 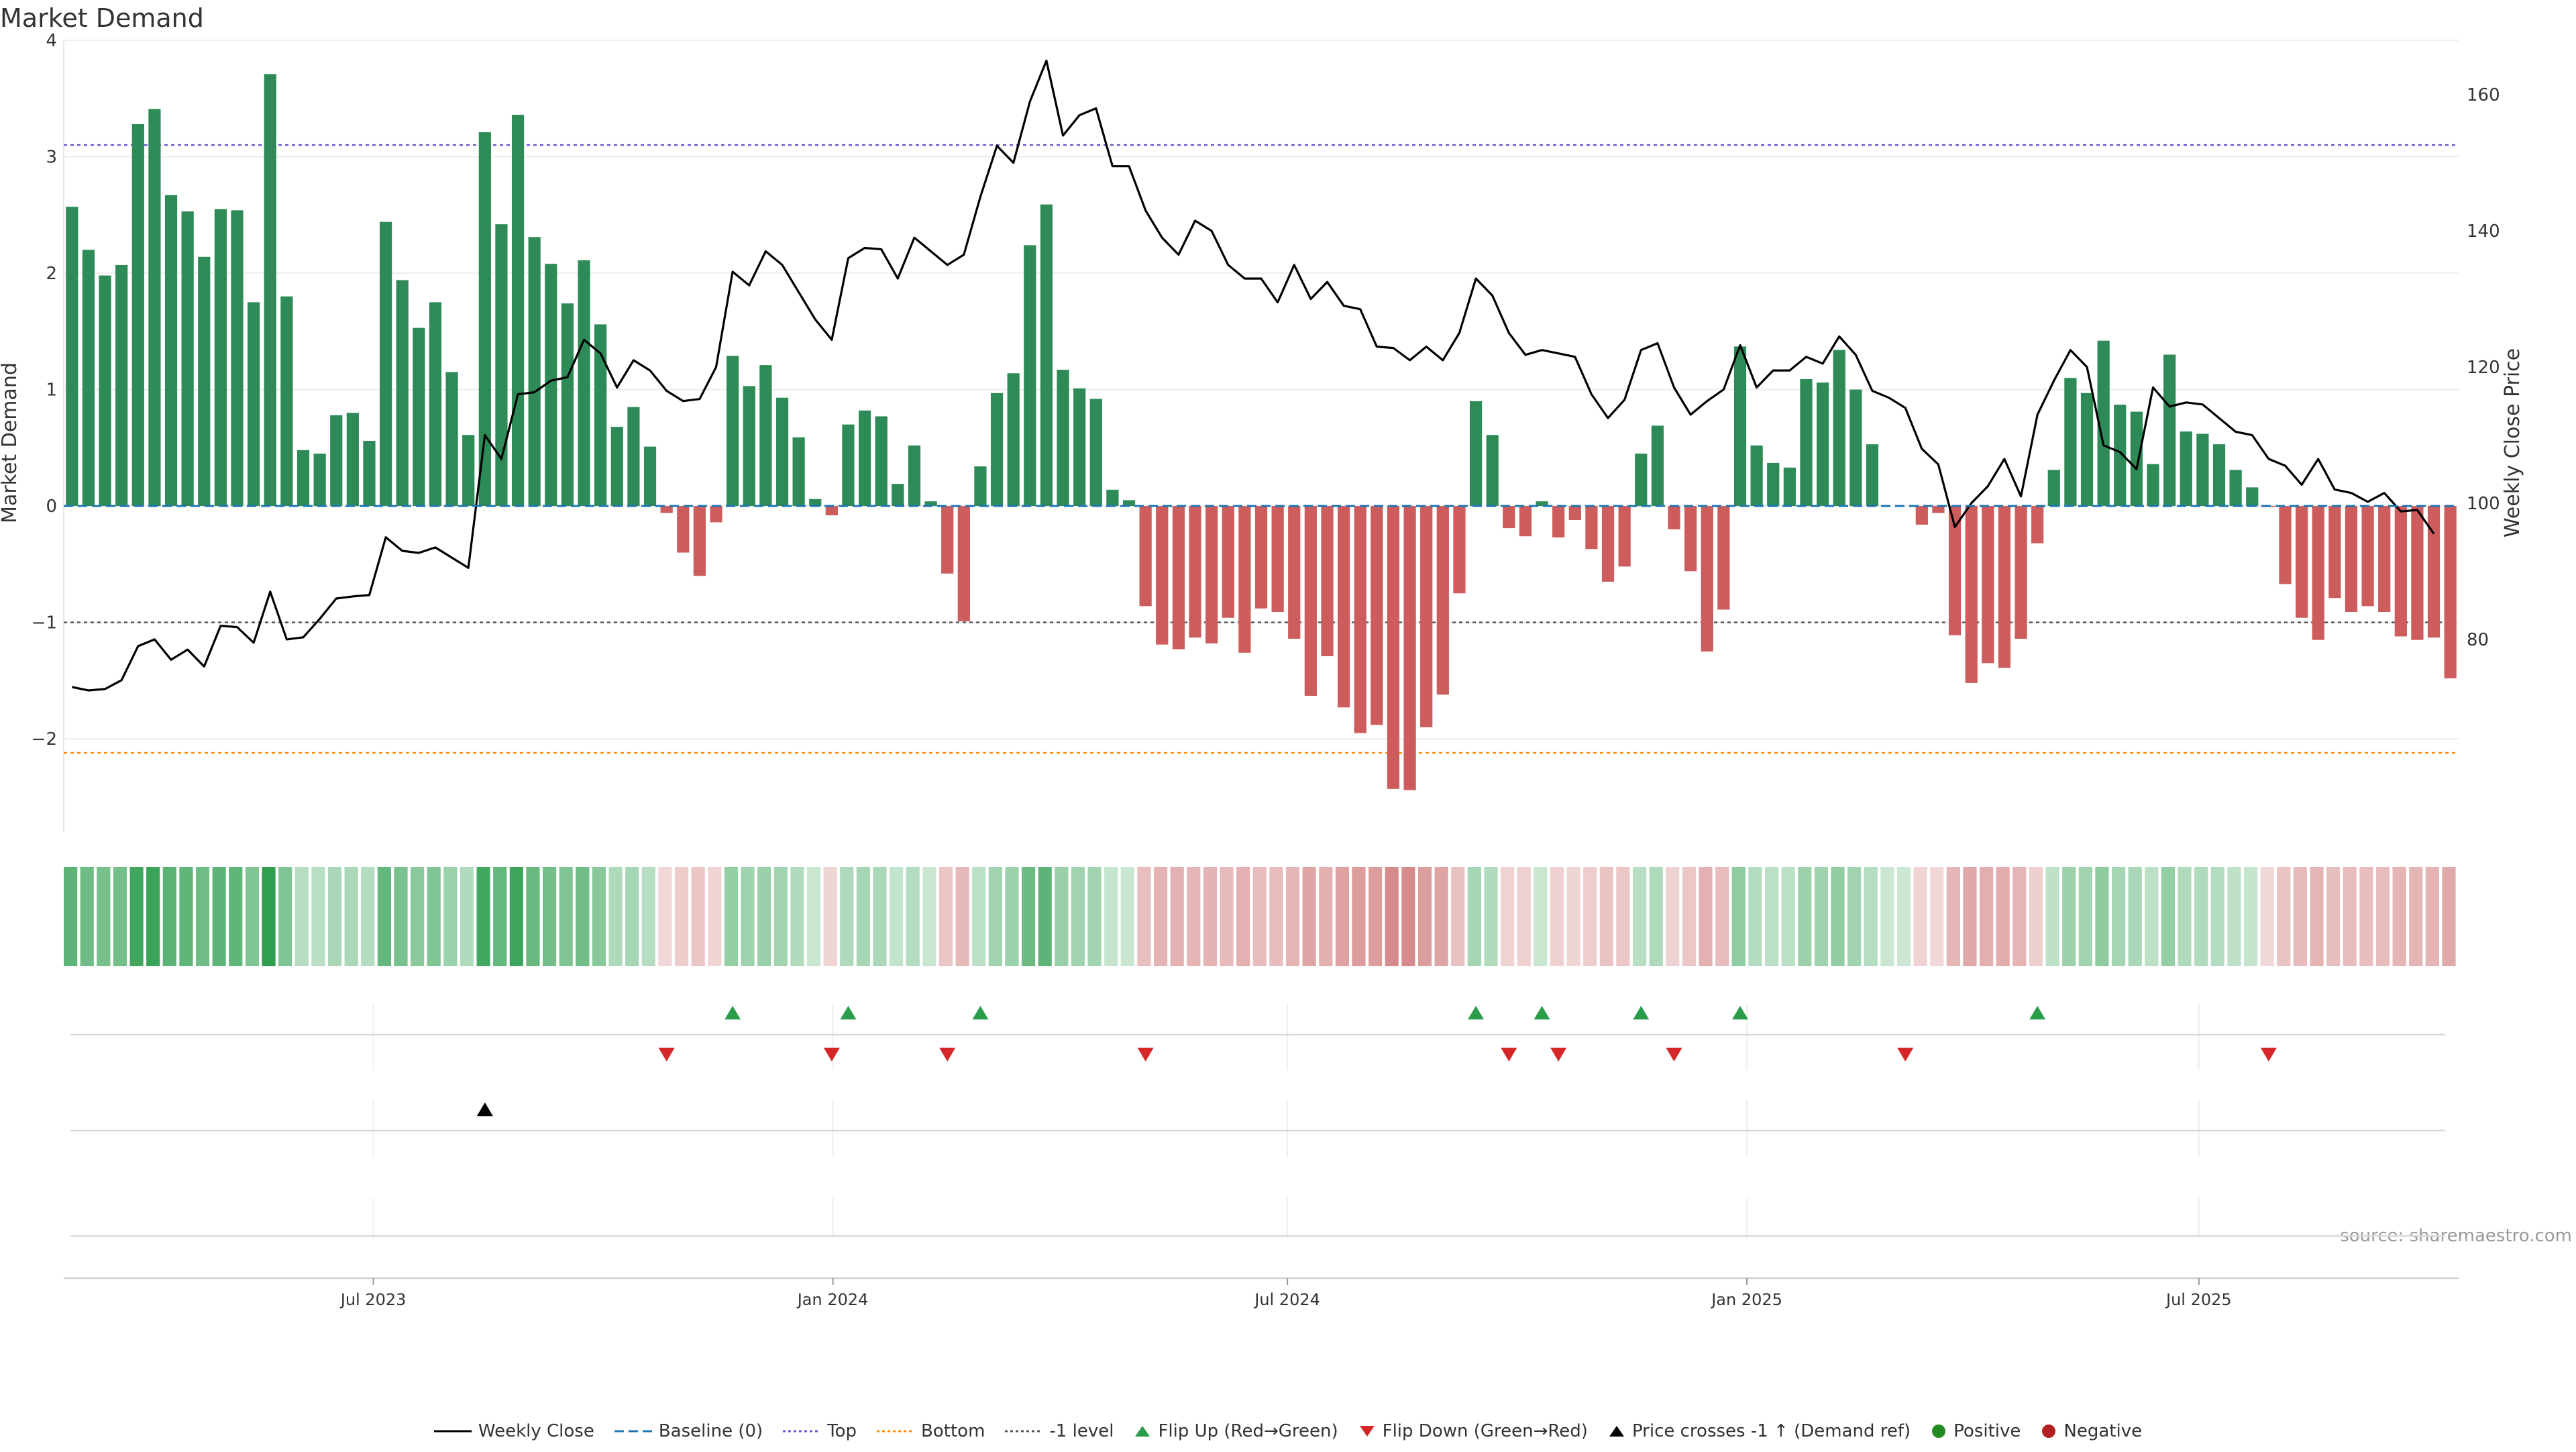 What do you see at coordinates (2483, 504) in the screenshot?
I see `y2-tick-label: 100` at bounding box center [2483, 504].